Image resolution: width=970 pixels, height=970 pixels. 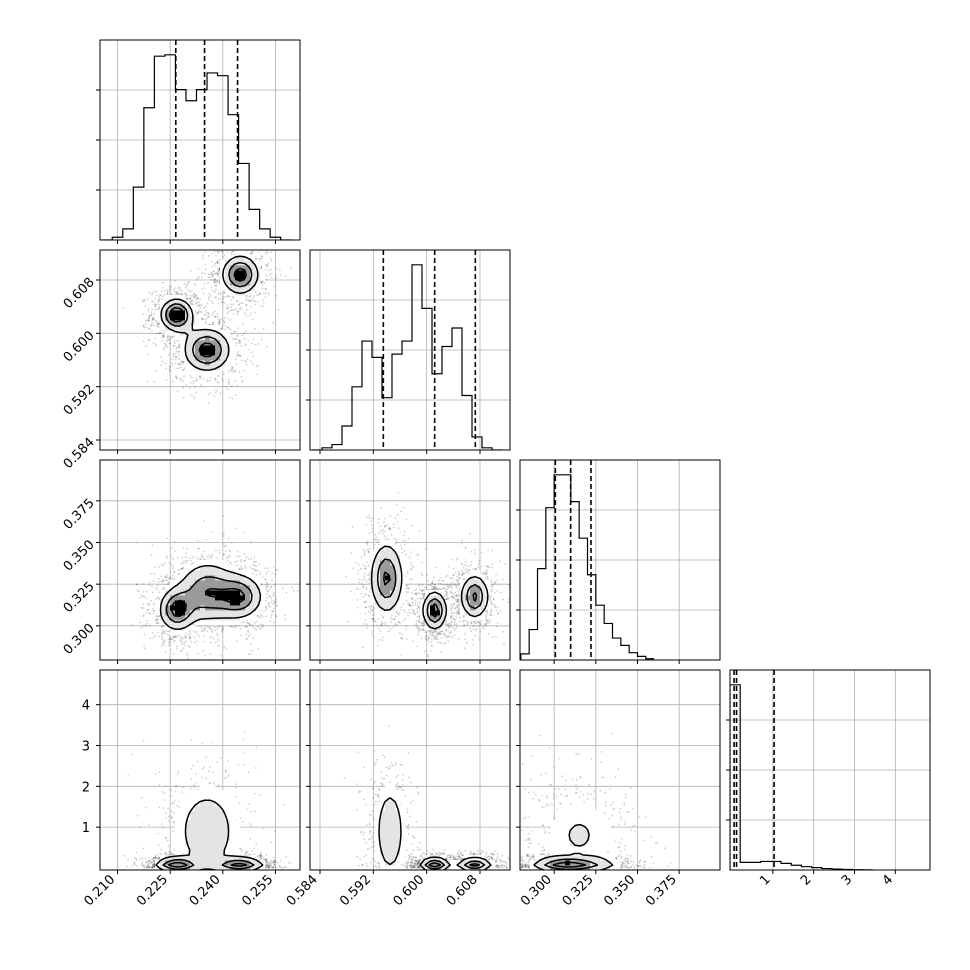 What do you see at coordinates (806, 880) in the screenshot?
I see `x-tick-label: 2` at bounding box center [806, 880].